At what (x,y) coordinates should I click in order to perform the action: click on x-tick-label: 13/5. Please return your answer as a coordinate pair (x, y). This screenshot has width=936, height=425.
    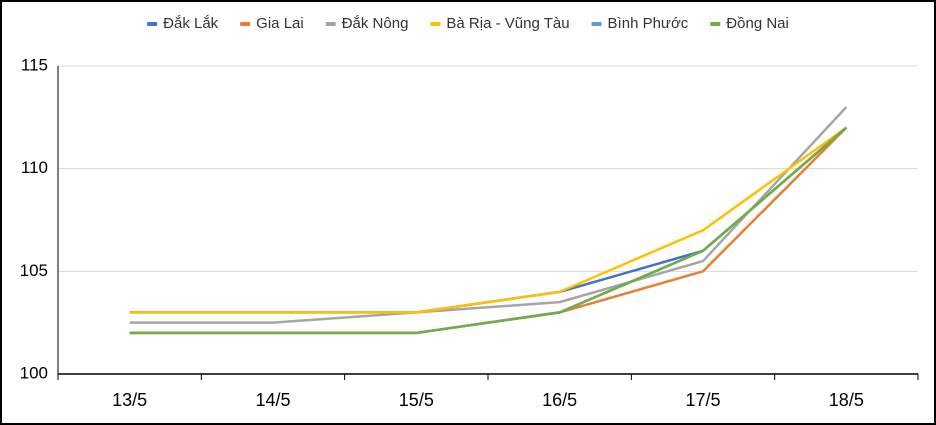
    Looking at the image, I should click on (129, 400).